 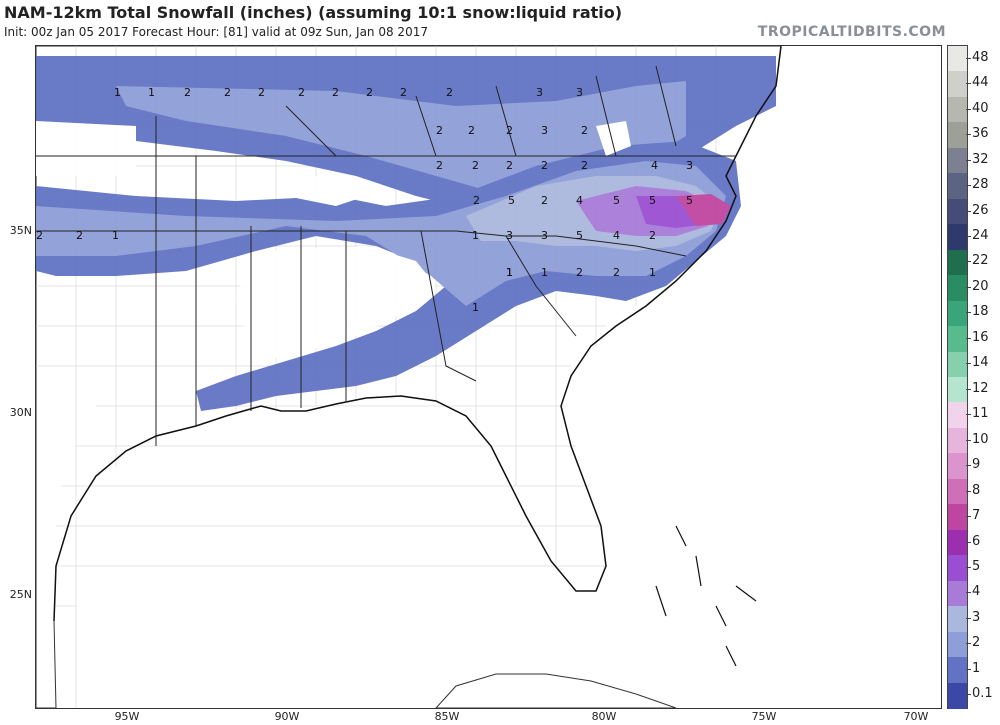 I want to click on lon-label-85w: 85W, so click(x=447, y=716).